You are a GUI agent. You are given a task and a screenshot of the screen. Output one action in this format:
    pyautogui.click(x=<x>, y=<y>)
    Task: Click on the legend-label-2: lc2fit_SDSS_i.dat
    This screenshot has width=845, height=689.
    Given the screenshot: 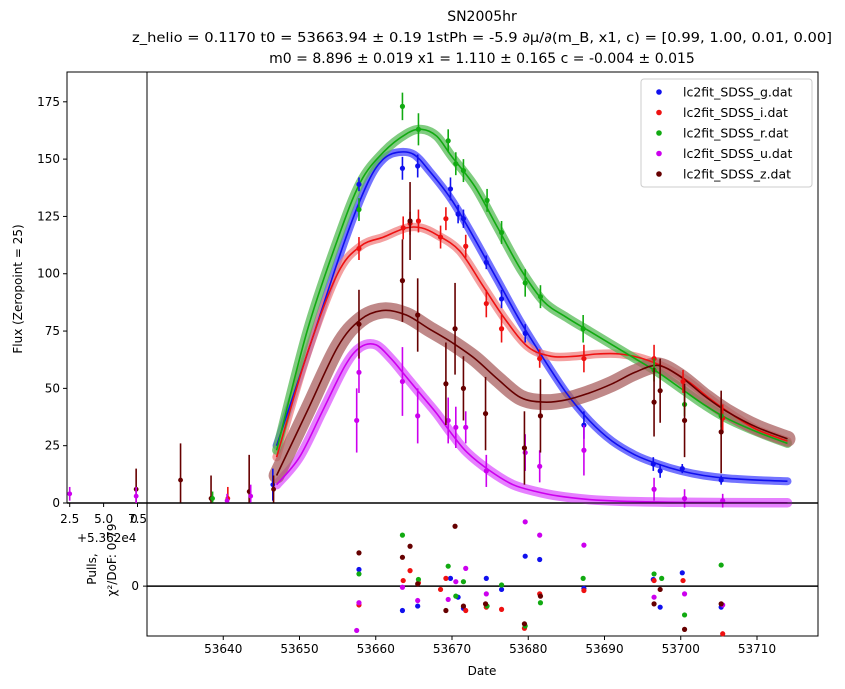 What is the action you would take?
    pyautogui.click(x=735, y=112)
    